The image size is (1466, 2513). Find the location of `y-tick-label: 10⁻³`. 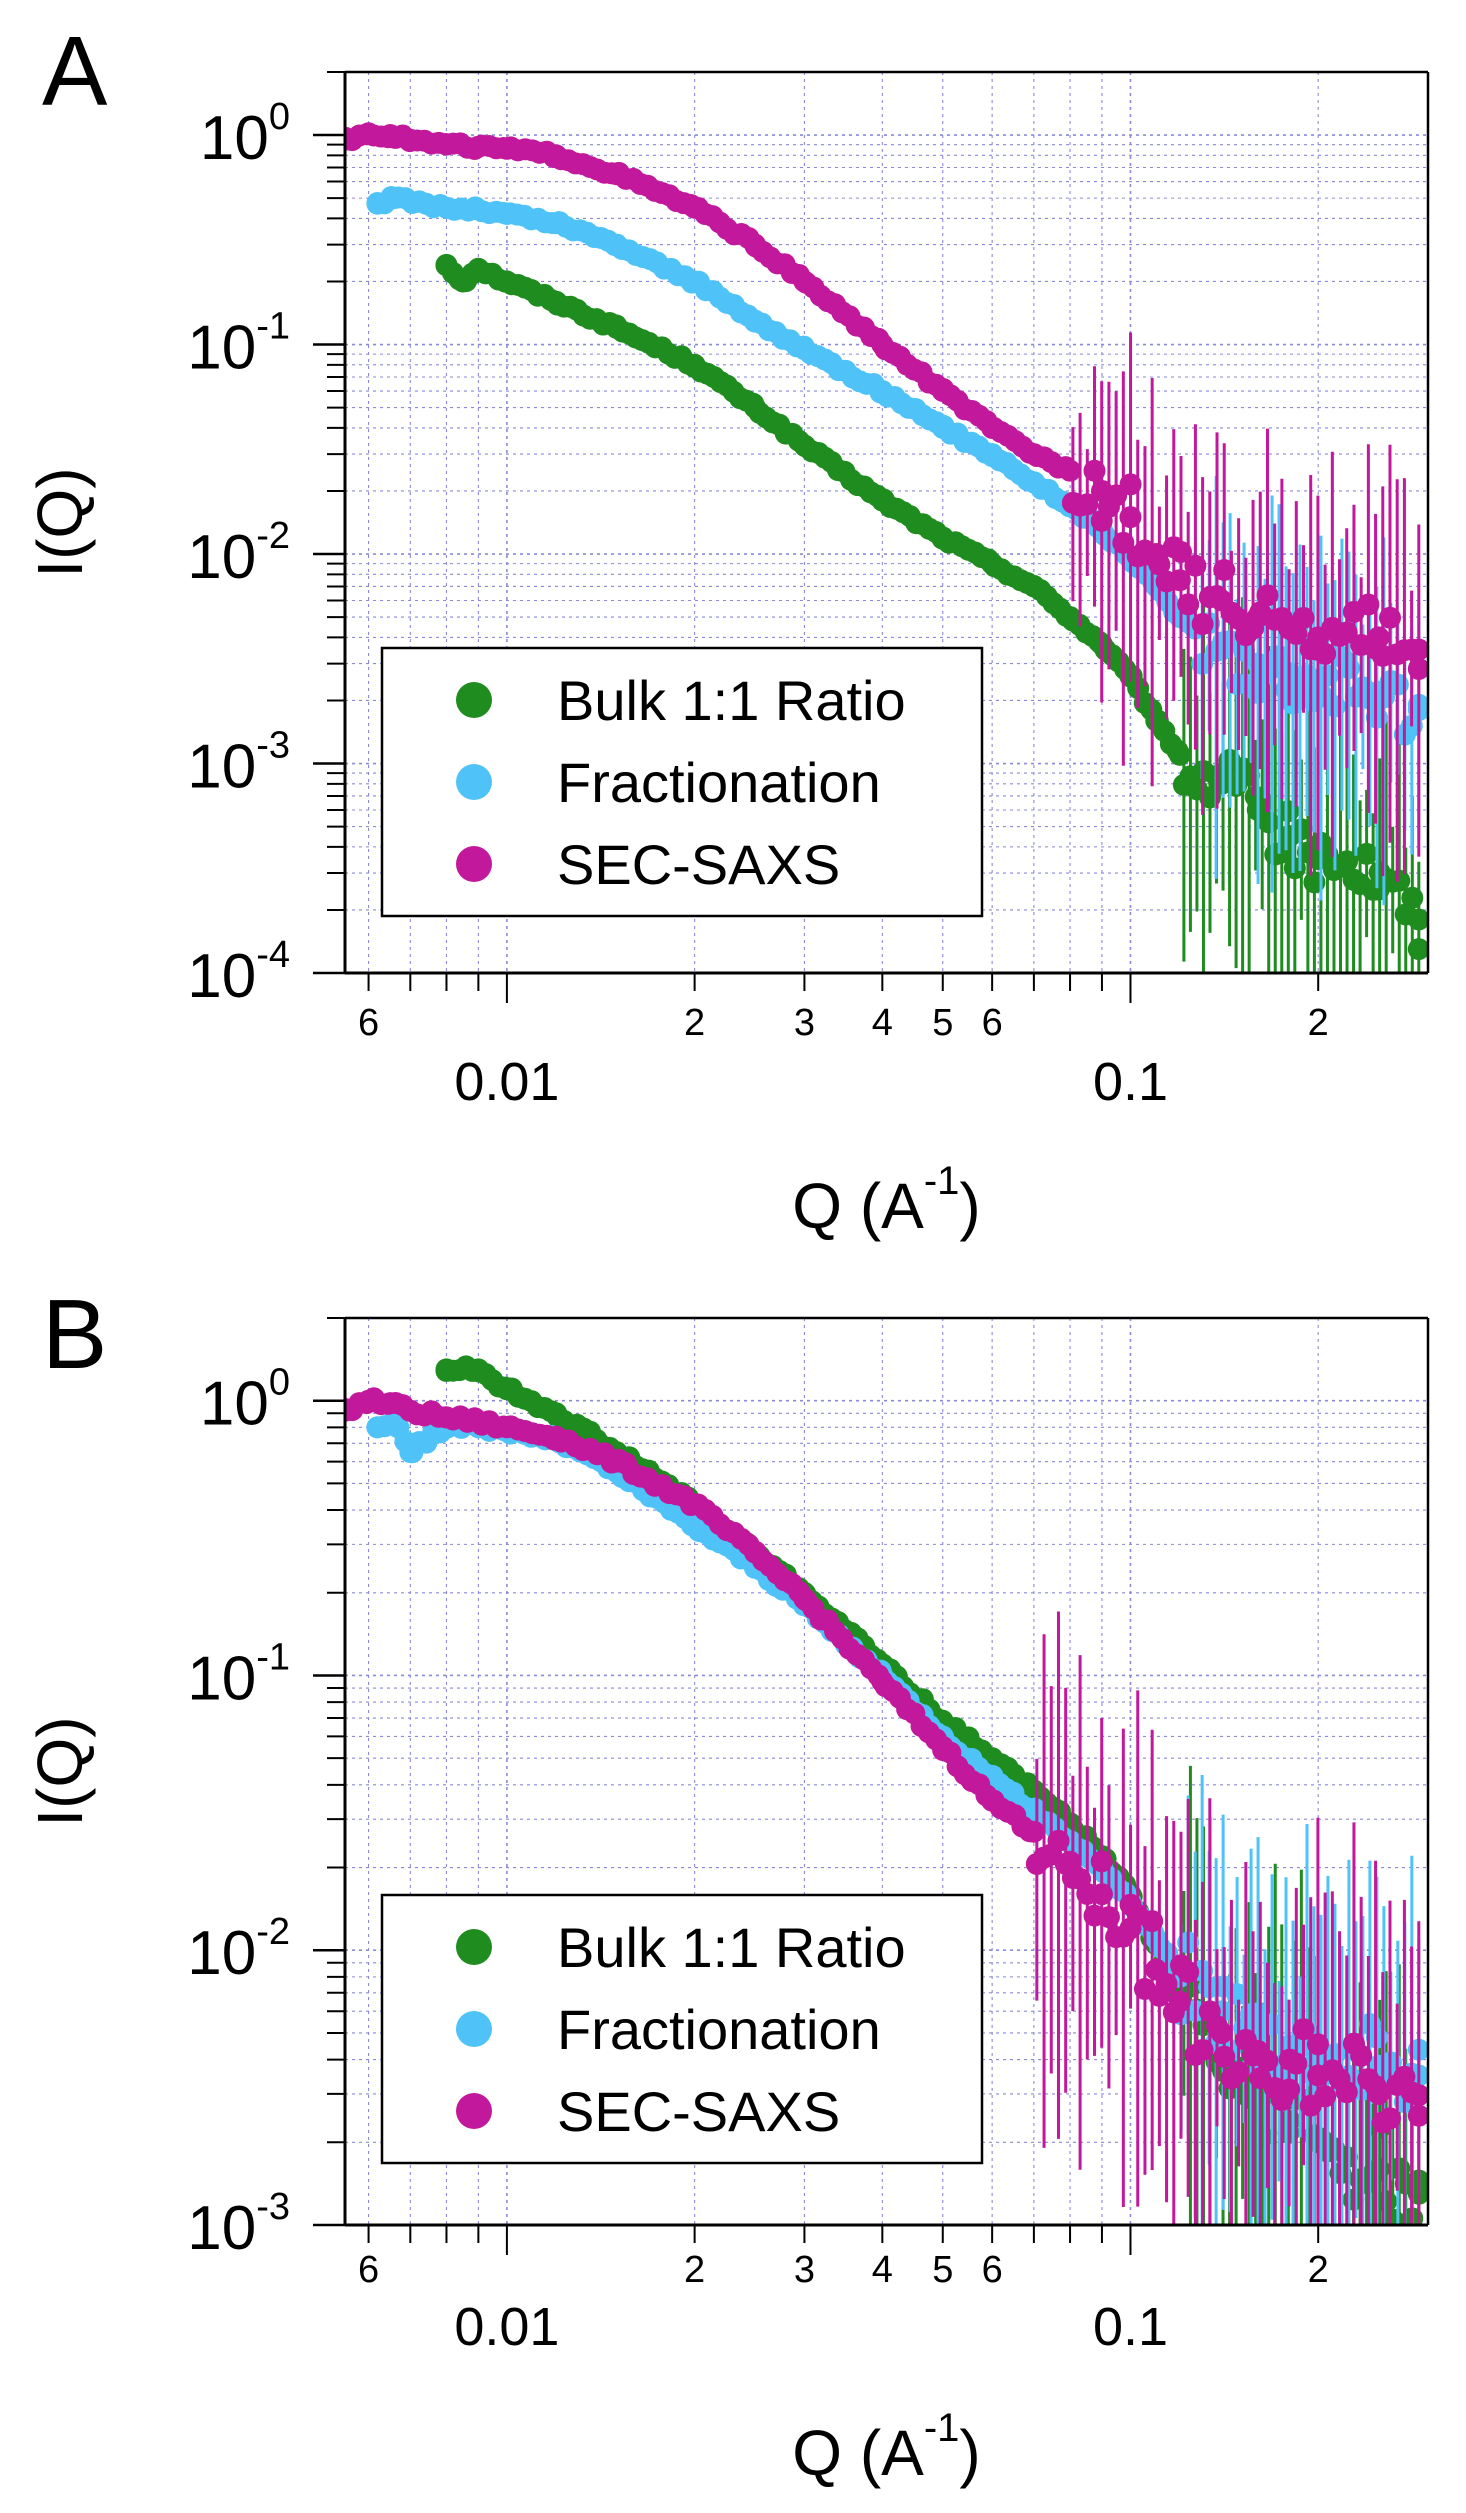

y-tick-label: 10⁻³ is located at coordinates (238, 2224).